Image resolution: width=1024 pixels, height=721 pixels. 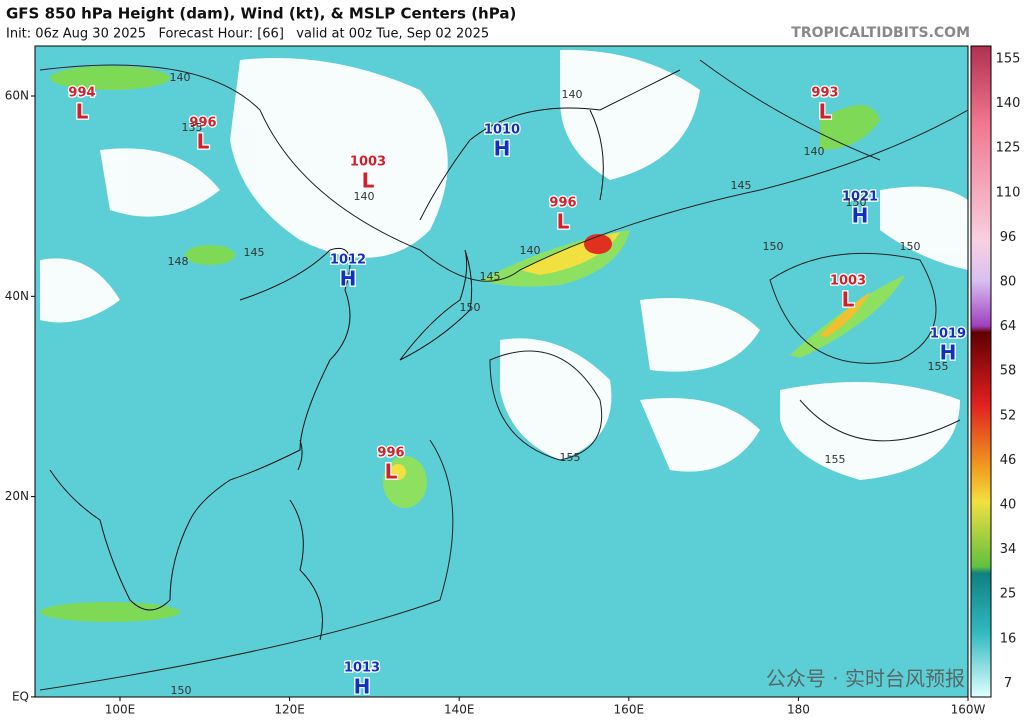 I want to click on center-pressure: 1019, so click(x=948, y=334).